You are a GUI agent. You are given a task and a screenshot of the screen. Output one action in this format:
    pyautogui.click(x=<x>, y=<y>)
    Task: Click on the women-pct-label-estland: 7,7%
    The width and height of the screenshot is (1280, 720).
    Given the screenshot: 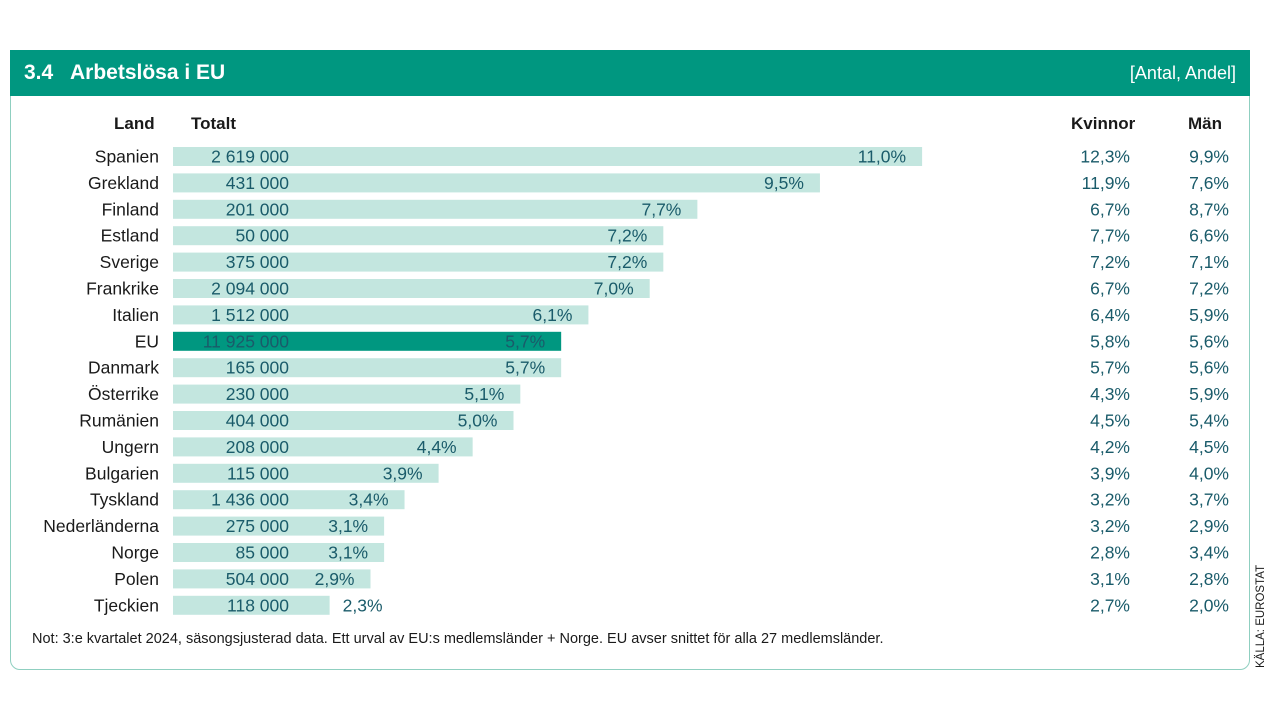 What is the action you would take?
    pyautogui.click(x=1110, y=236)
    